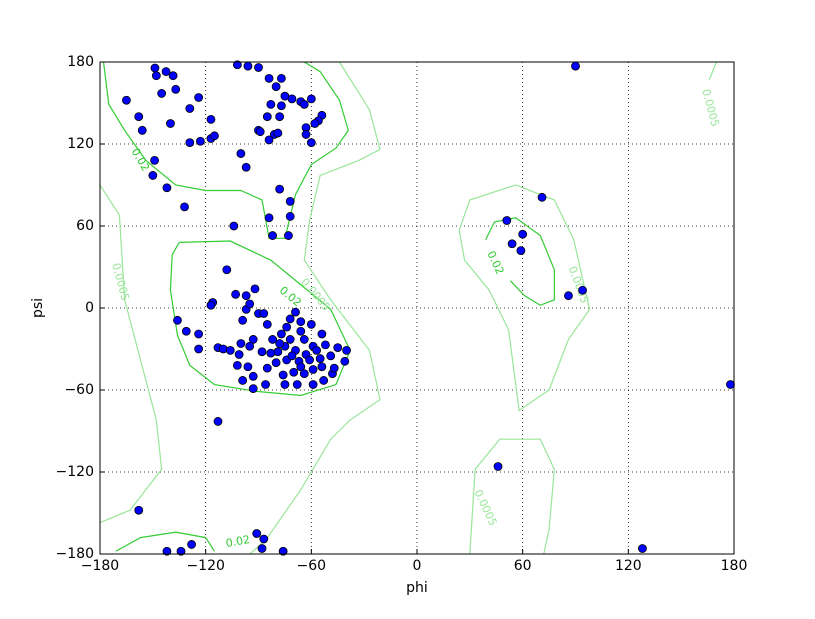 This screenshot has width=815, height=619. Describe the element at coordinates (80, 144) in the screenshot. I see `y-tick-label: 120` at that location.